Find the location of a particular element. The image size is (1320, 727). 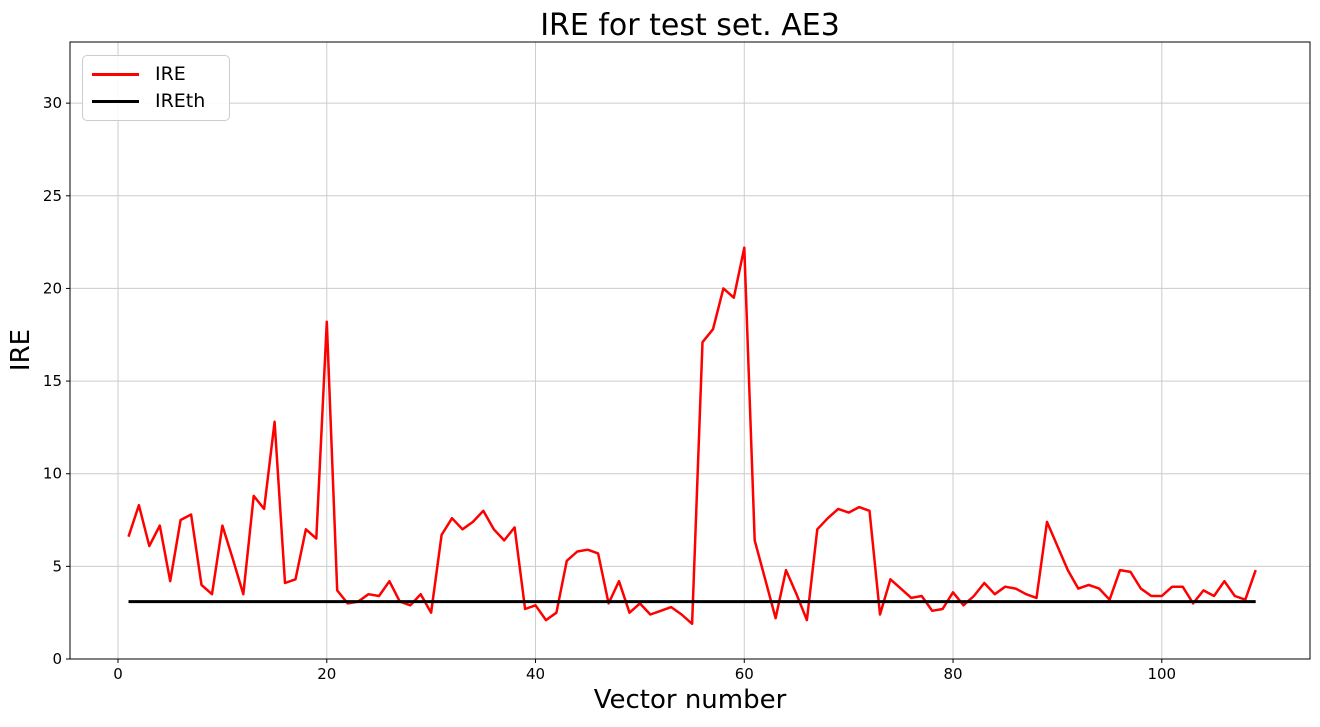

x-tick-label: 60 is located at coordinates (744, 674).